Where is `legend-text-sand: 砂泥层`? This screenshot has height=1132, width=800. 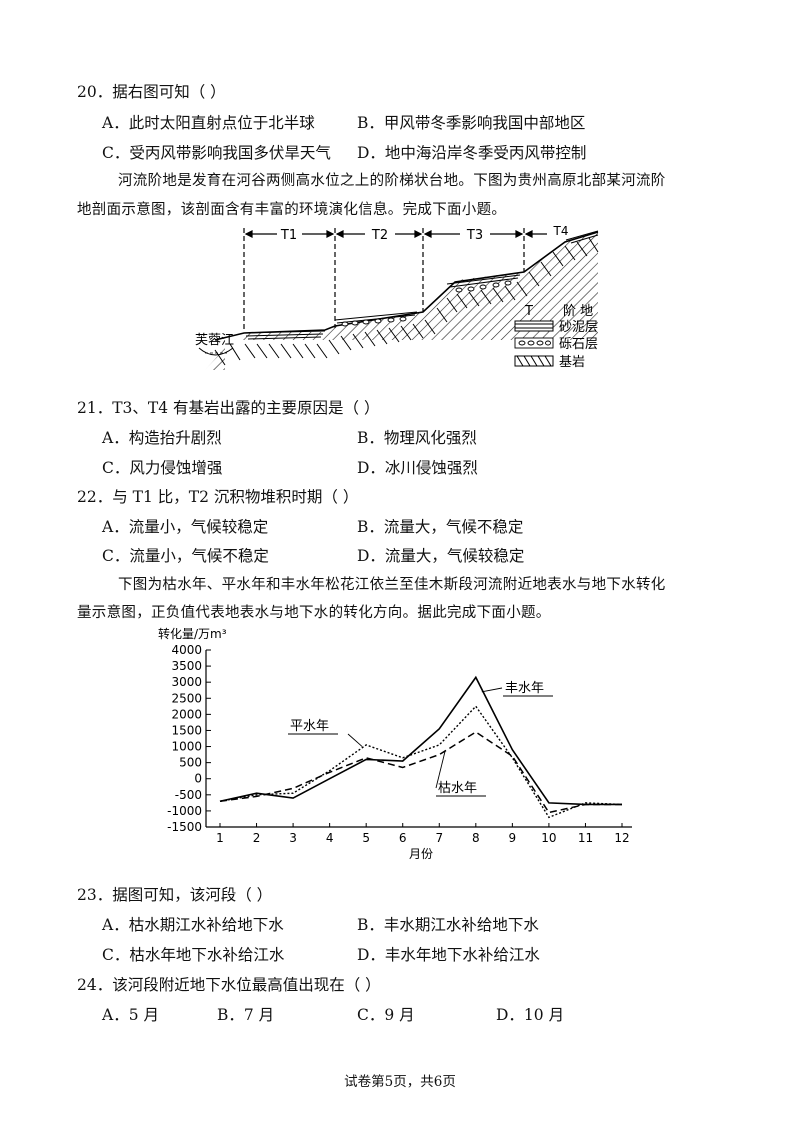
legend-text-sand: 砂泥层 is located at coordinates (578, 327).